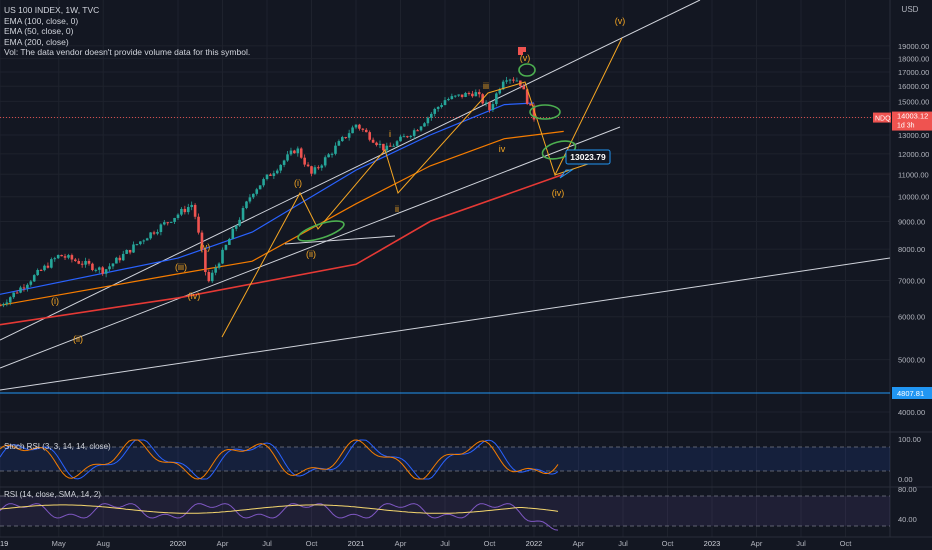 The height and width of the screenshot is (550, 932). I want to click on time-tick: Jul, so click(267, 543).